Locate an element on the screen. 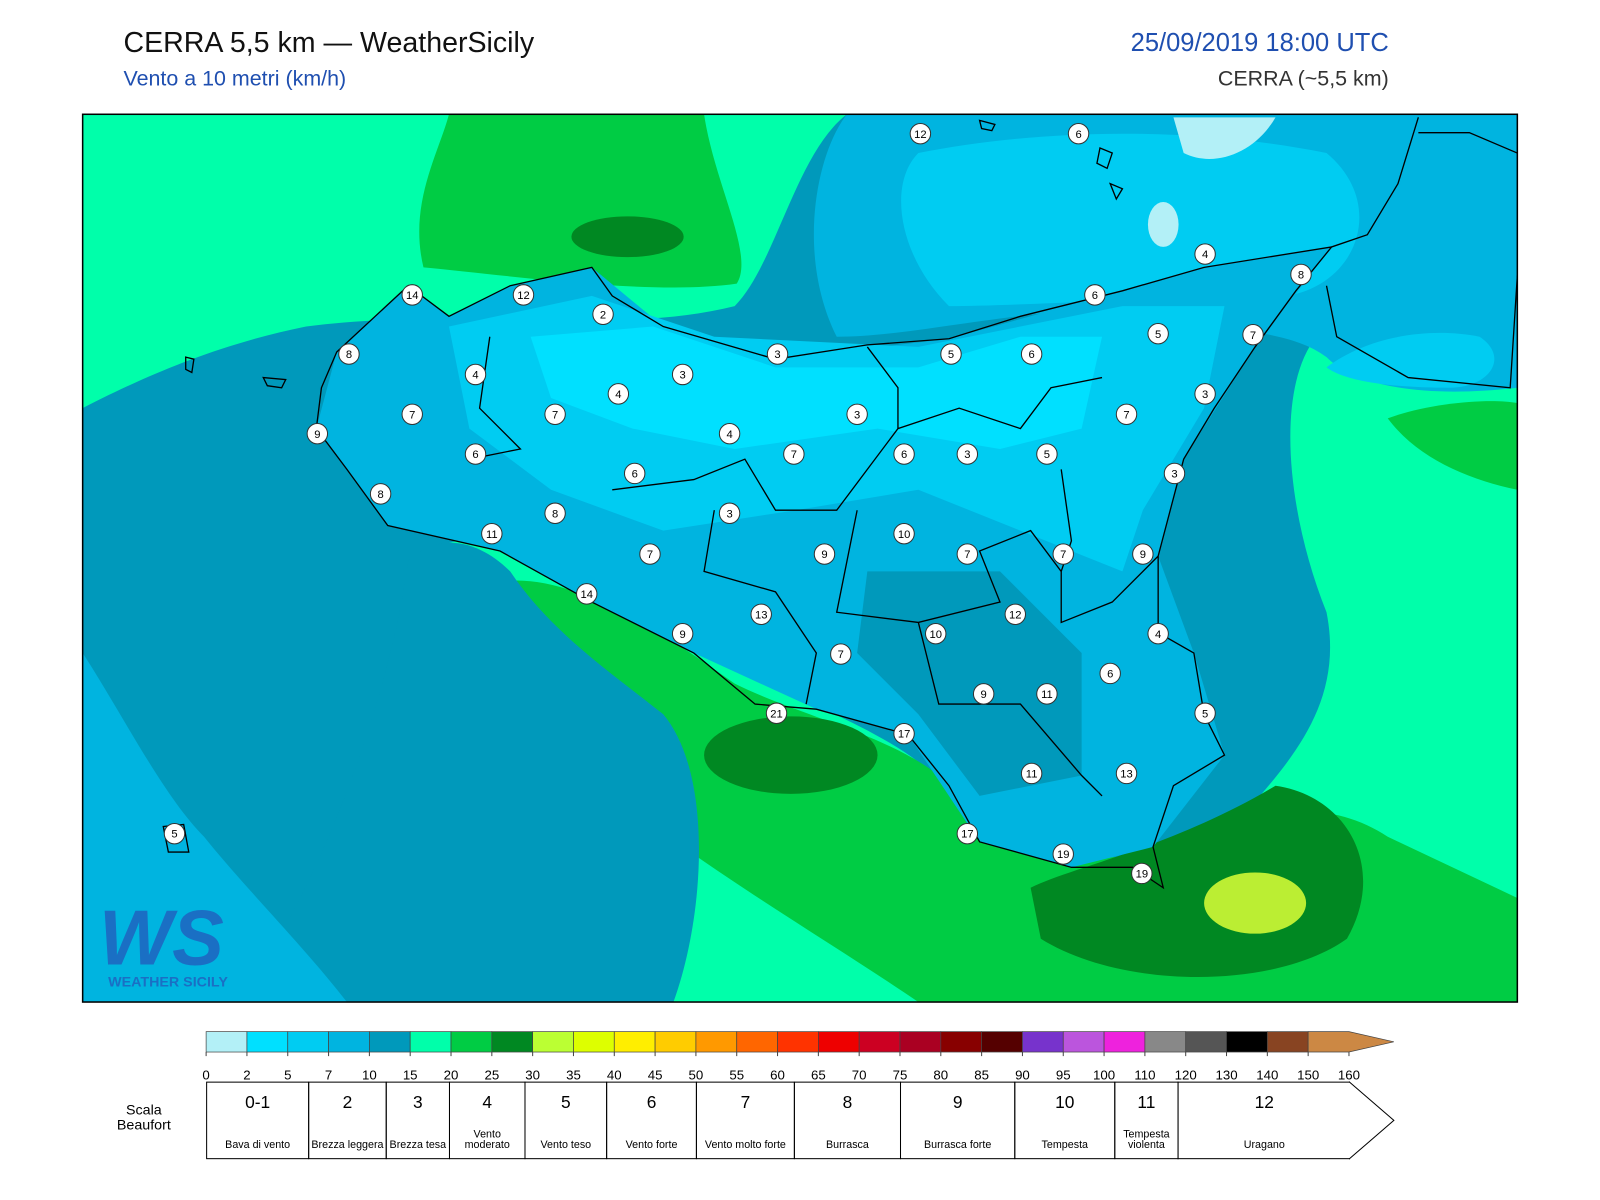  colorbar-tick-label: 35 is located at coordinates (573, 1075).